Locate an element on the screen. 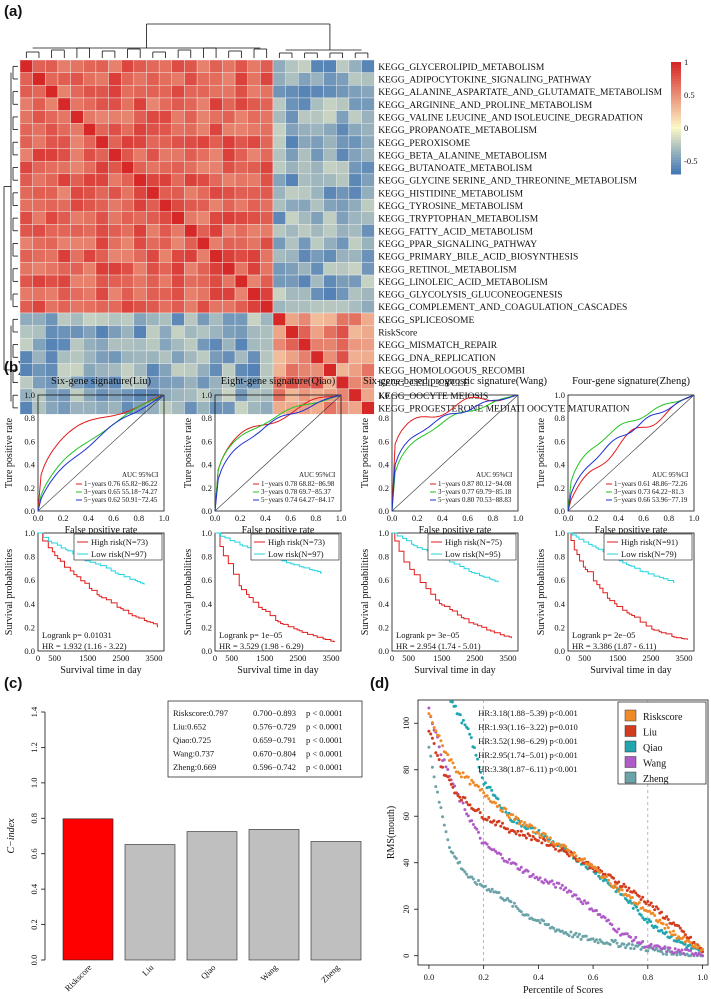 This screenshot has height=999, width=711. km-legend-box is located at coordinates (118, 547).